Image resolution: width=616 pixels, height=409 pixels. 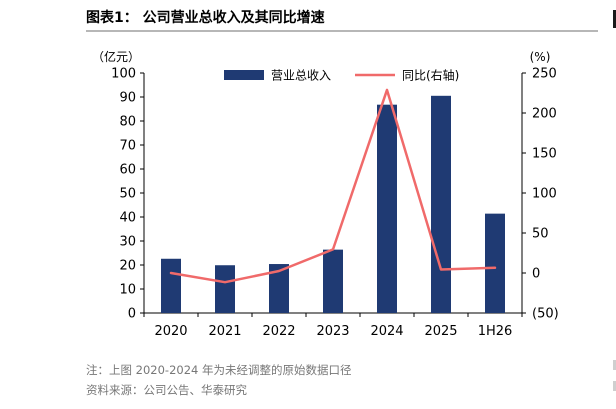 What do you see at coordinates (127, 122) in the screenshot?
I see `left-axis-tick-label: 80` at bounding box center [127, 122].